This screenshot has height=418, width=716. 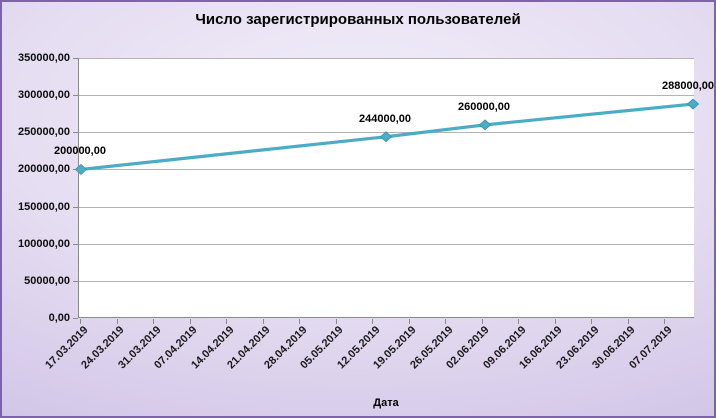 What do you see at coordinates (386, 403) in the screenshot?
I see `x-axis-title: Дата` at bounding box center [386, 403].